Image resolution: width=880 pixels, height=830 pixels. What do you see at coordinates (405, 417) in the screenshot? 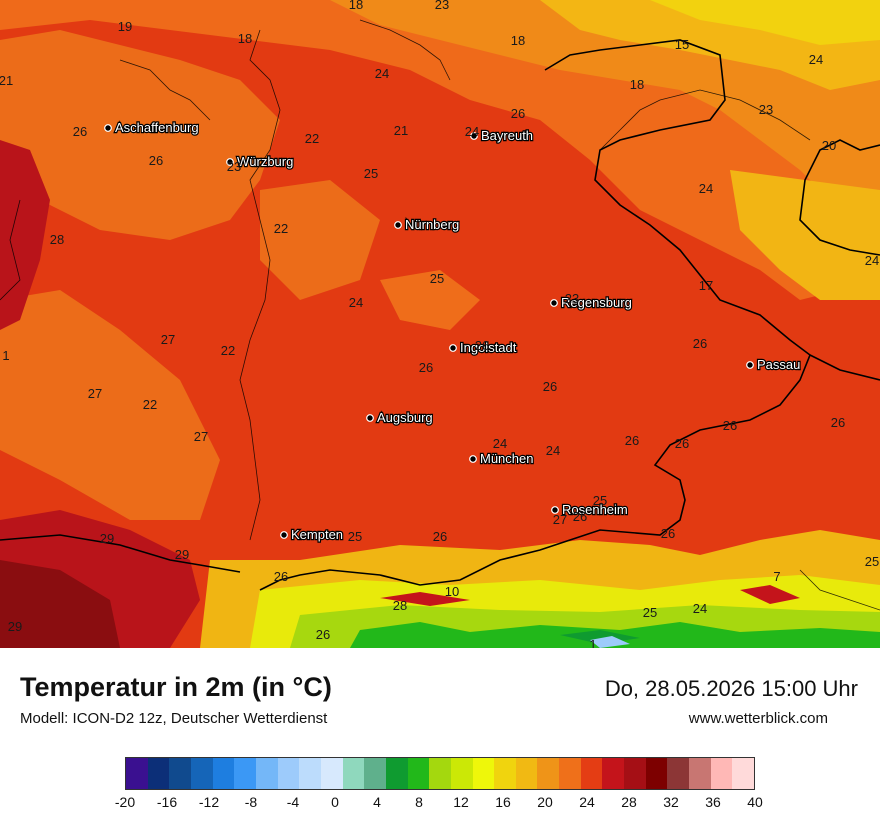
I see `city-label: Augsburg` at bounding box center [405, 417].